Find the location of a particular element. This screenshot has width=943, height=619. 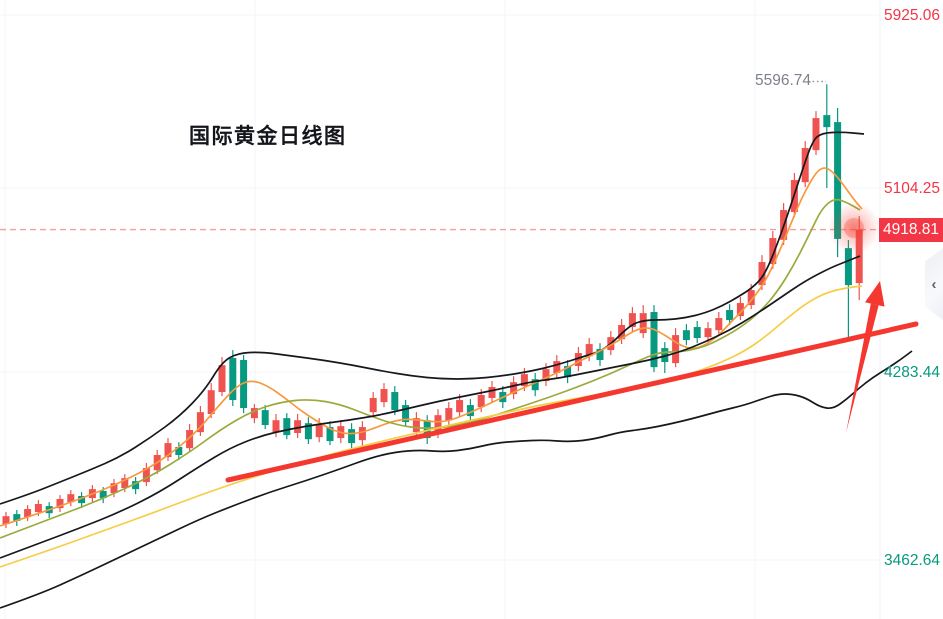

swing-high-price-label: 5596.74 is located at coordinates (783, 80).